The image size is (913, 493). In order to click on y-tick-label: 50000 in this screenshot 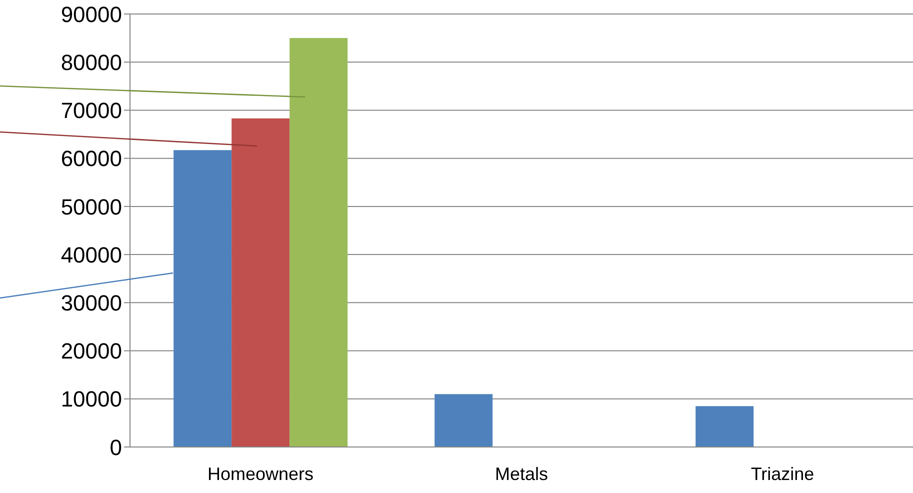, I will do `click(91, 207)`.